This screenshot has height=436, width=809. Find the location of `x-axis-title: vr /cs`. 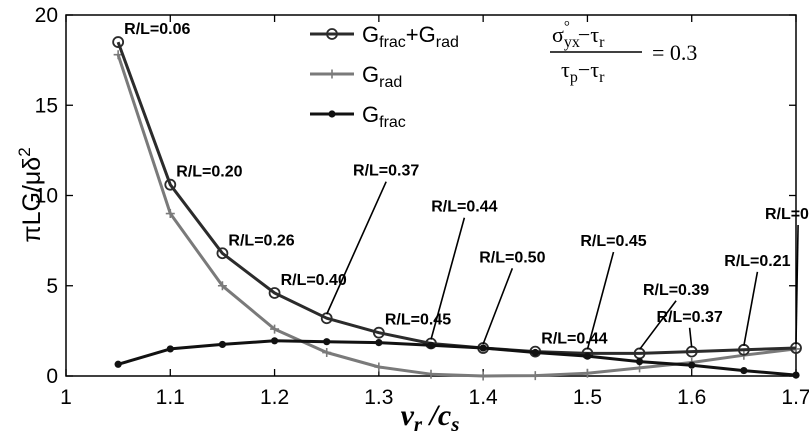

x-axis-title: vr /cs is located at coordinates (430, 417).